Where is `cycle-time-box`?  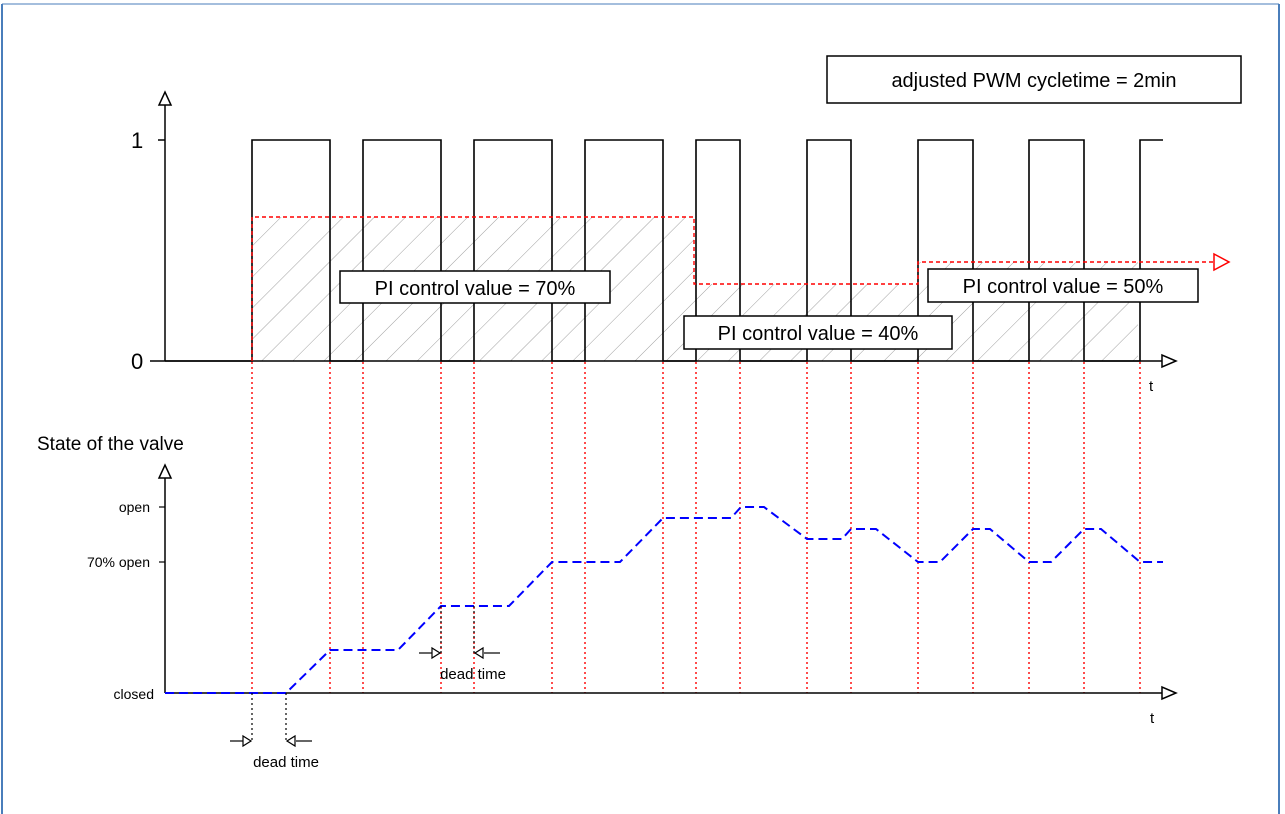
cycle-time-box is located at coordinates (1034, 79).